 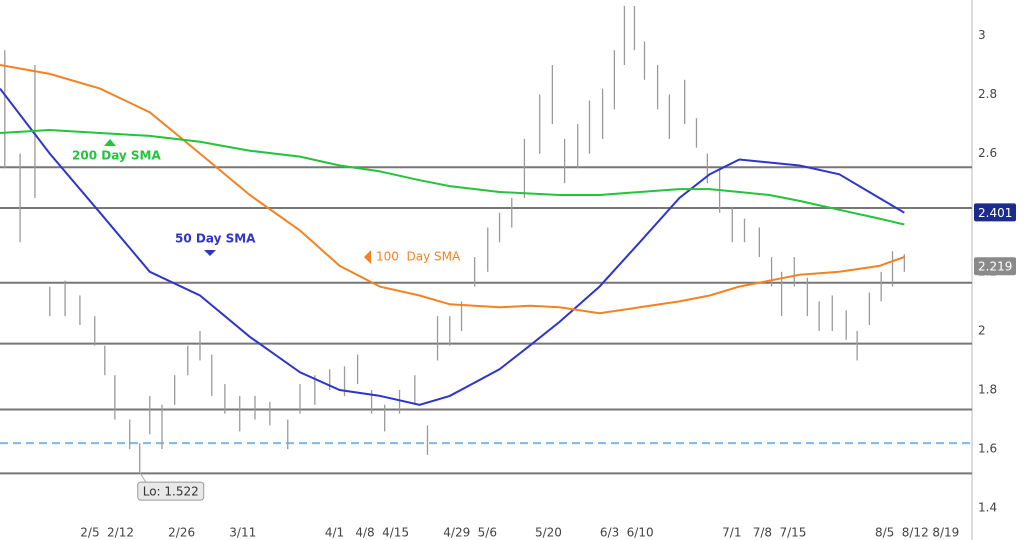 What do you see at coordinates (945, 533) in the screenshot?
I see `x-tick-label: 8/19` at bounding box center [945, 533].